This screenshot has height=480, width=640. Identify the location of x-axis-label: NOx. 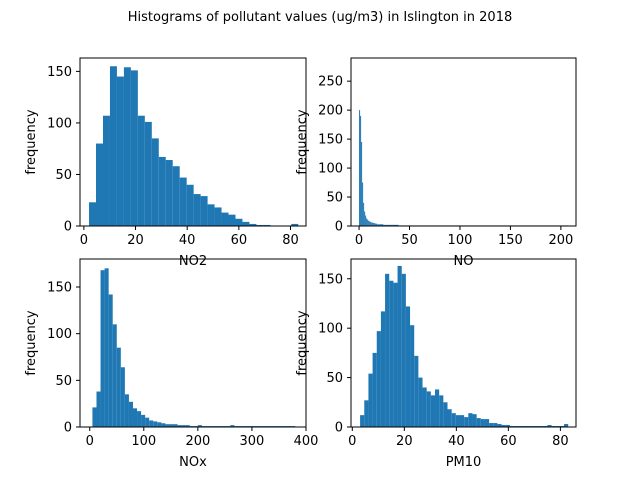
(193, 462).